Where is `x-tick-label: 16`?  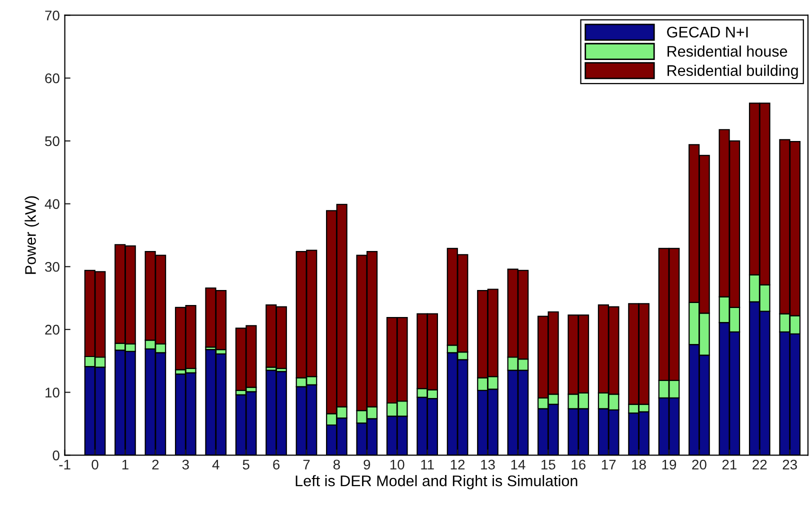 x-tick-label: 16 is located at coordinates (579, 465).